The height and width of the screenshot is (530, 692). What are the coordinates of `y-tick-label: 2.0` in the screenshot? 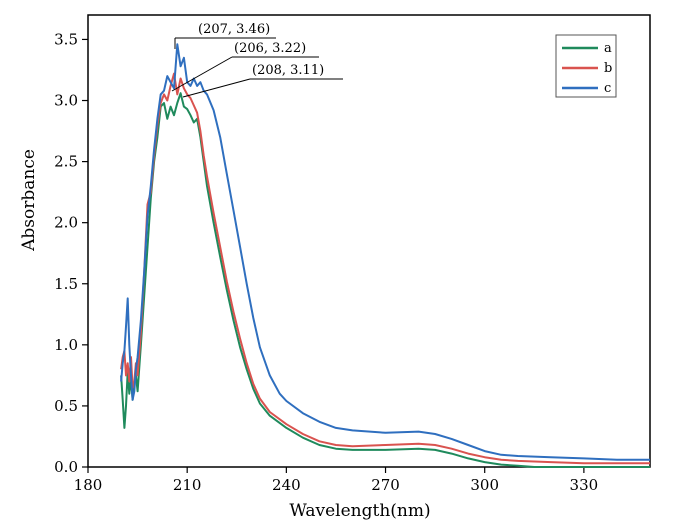 It's located at (66, 223).